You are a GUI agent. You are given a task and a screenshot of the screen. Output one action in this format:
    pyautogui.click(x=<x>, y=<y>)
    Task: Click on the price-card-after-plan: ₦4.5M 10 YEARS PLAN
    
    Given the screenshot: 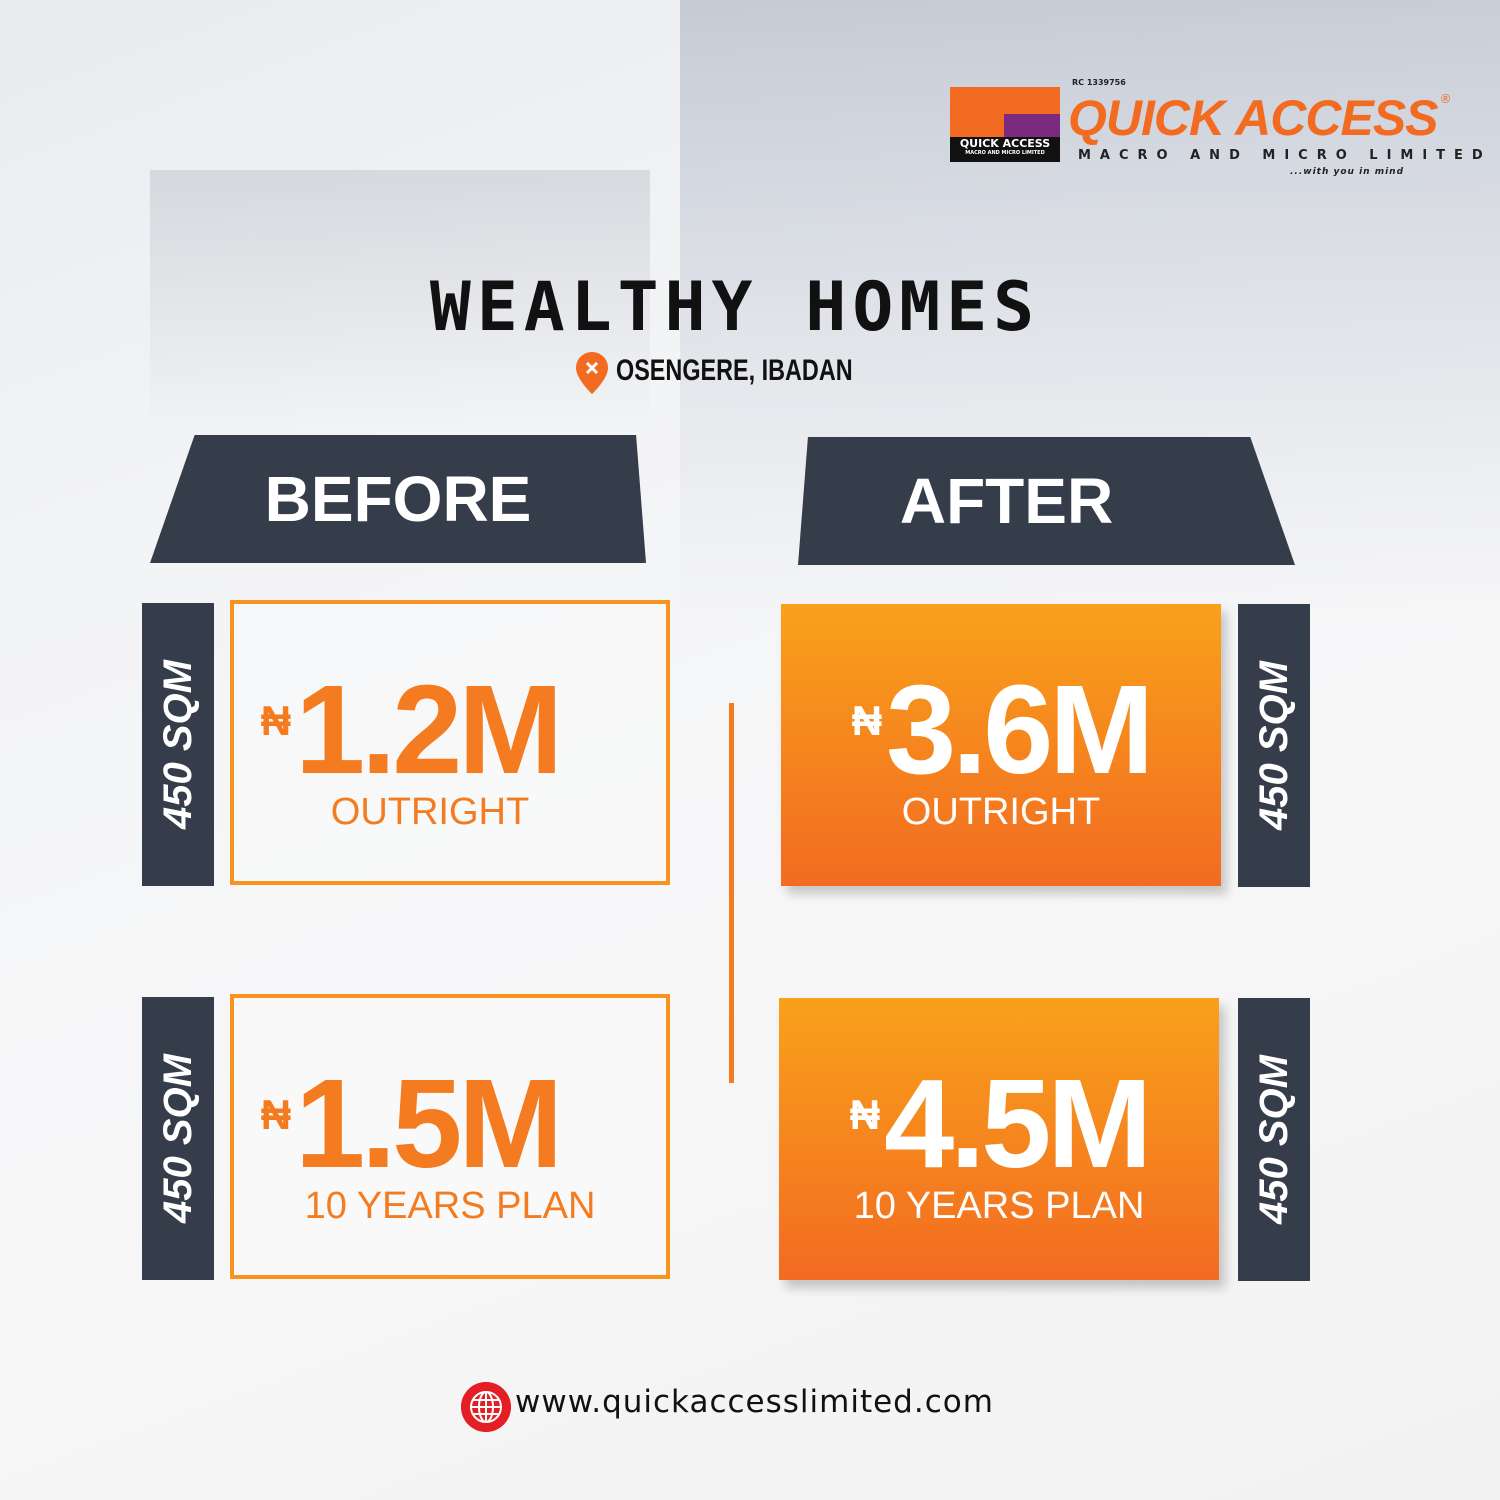 What is the action you would take?
    pyautogui.click(x=999, y=1139)
    